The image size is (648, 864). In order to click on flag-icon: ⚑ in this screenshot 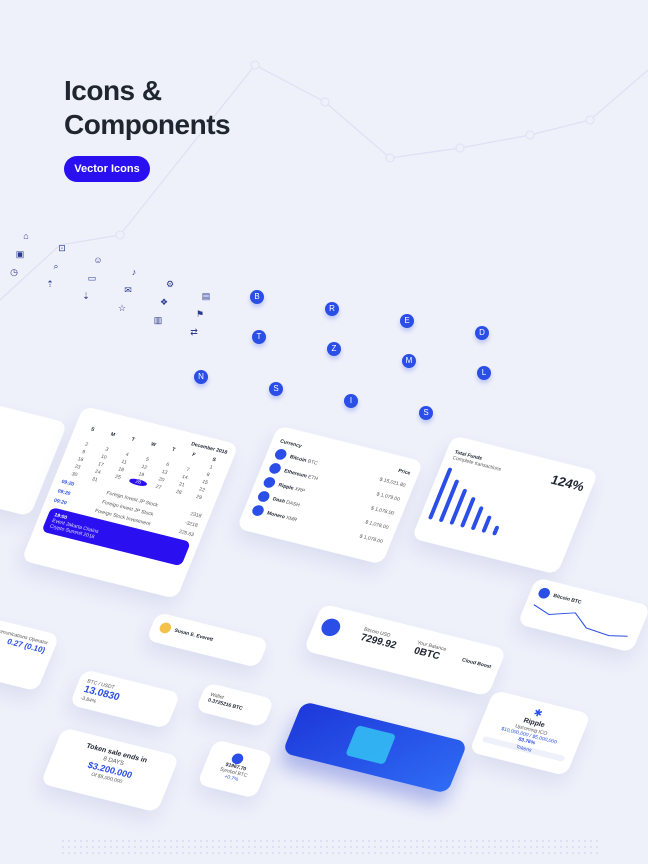, I will do `click(200, 314)`.